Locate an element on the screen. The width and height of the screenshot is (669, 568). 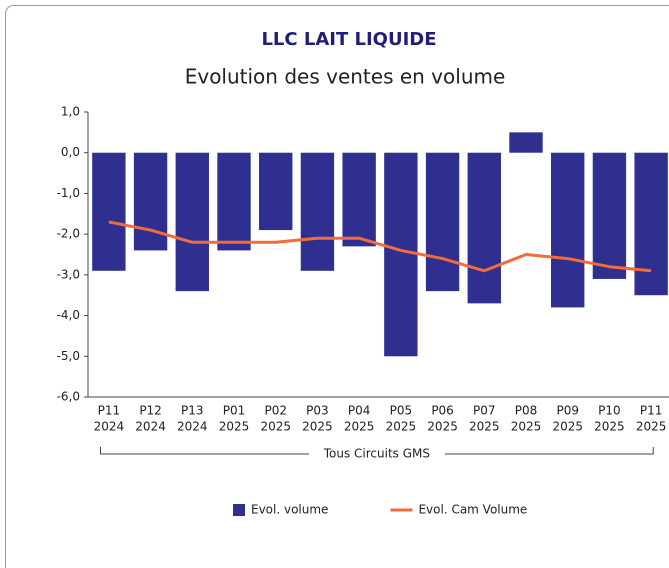
x-tick-label: P13 is located at coordinates (192, 411).